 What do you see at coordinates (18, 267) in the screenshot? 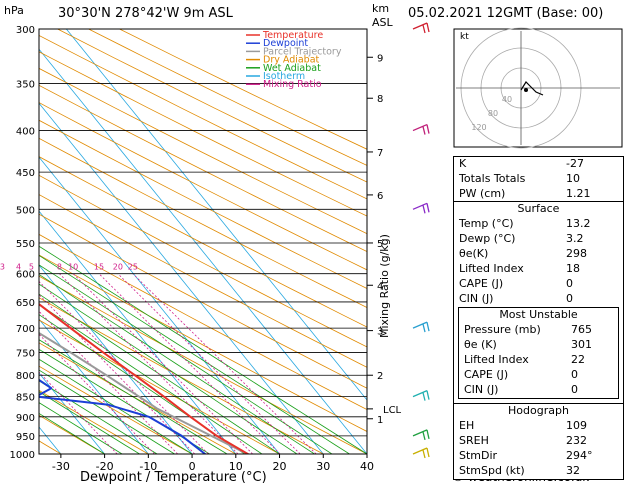
I see `mixing-ratio-tick-label: 4` at bounding box center [18, 267].